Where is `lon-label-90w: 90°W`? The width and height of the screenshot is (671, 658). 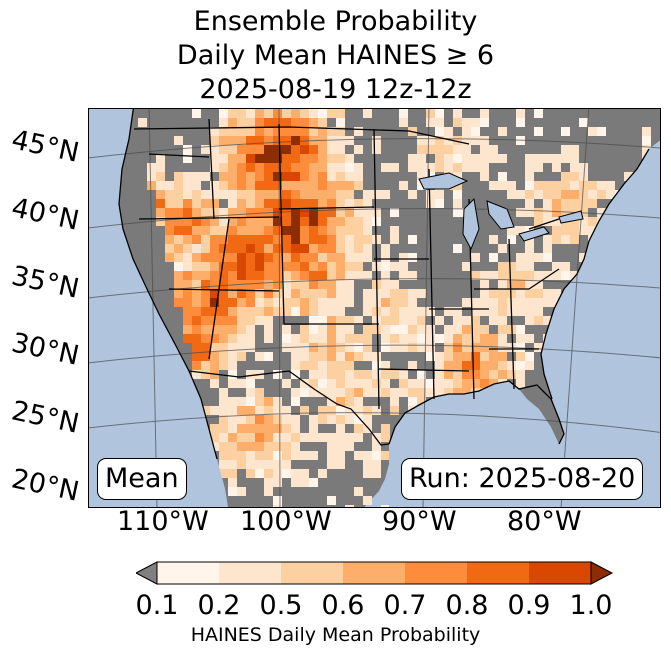
lon-label-90w: 90°W is located at coordinates (419, 521).